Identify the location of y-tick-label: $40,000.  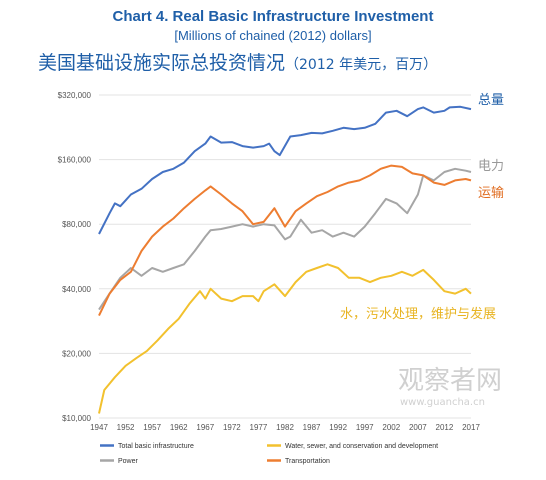
(76, 289).